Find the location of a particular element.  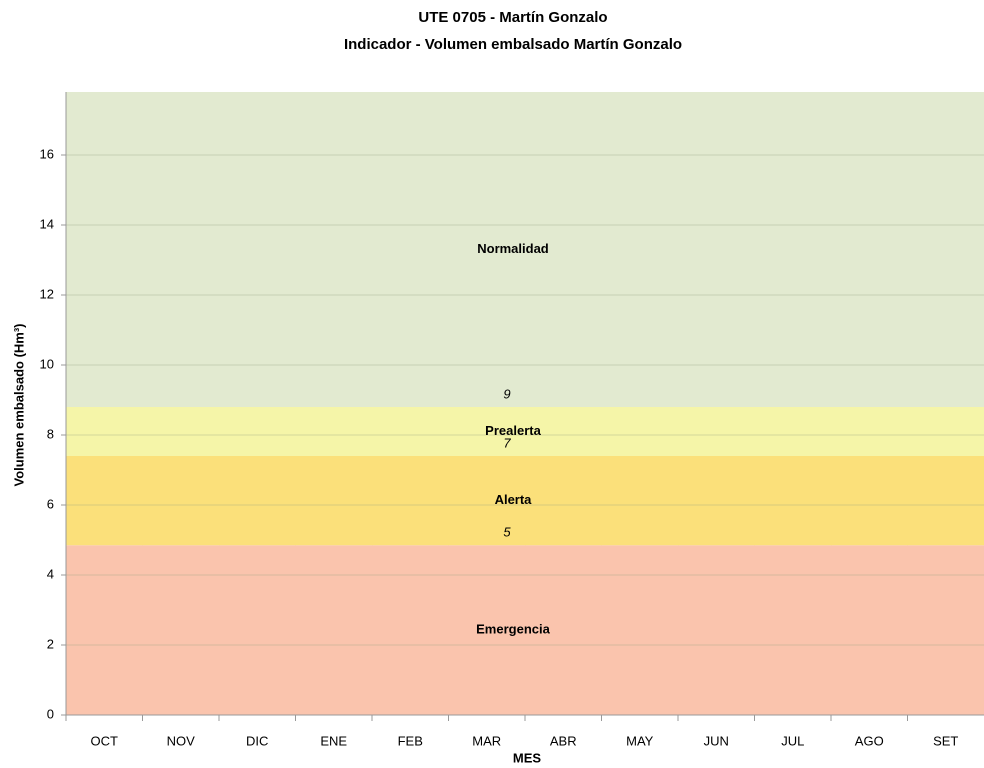

y-tick-label: 12 is located at coordinates (47, 293).